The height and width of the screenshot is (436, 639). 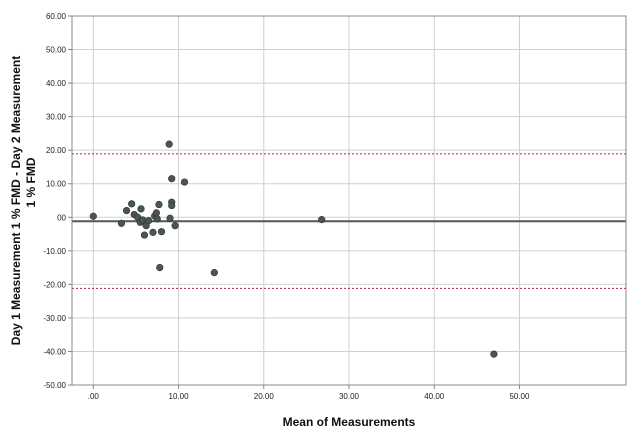 I want to click on x-tick-label: 20.00, so click(x=264, y=396).